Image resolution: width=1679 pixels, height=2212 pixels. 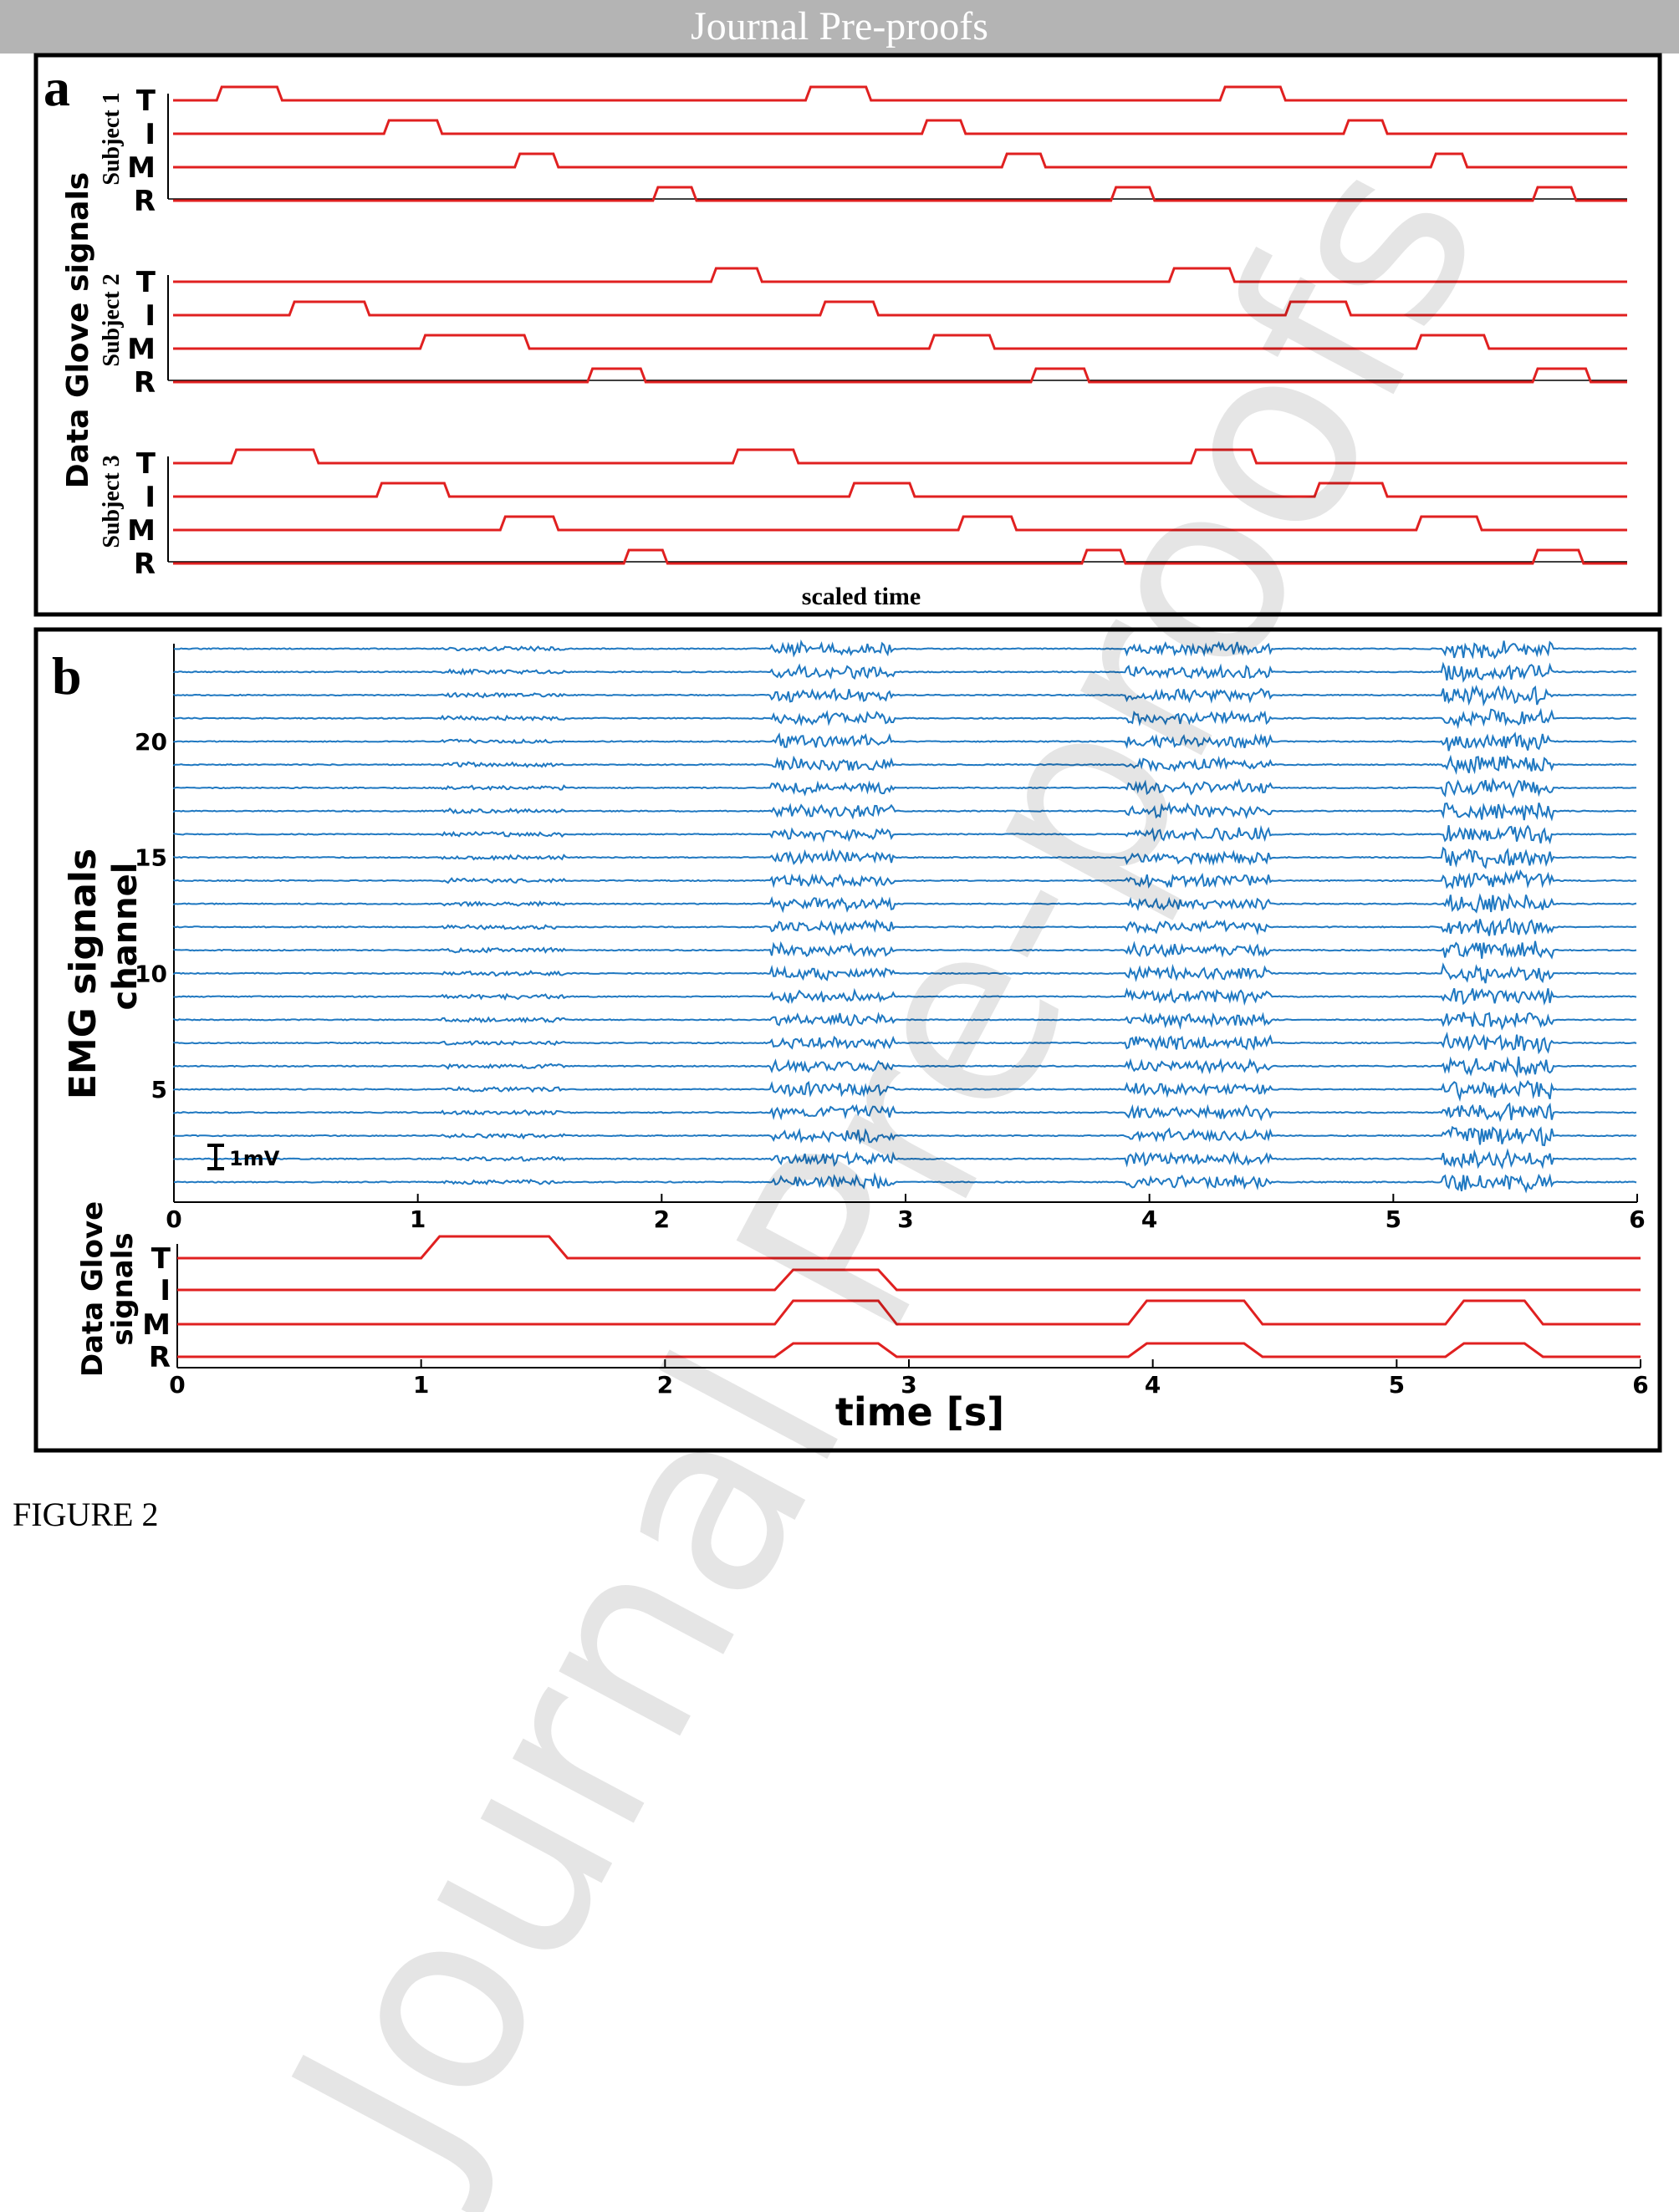 I want to click on glove-b-trace-I, so click(x=909, y=1280).